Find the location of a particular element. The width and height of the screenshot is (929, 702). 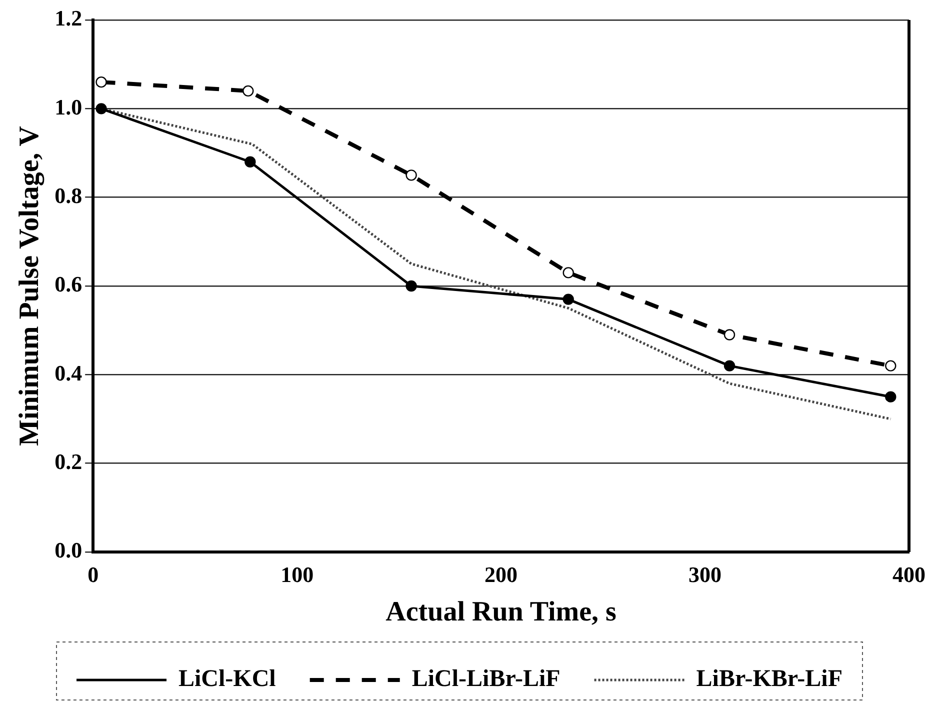

y-tick-label: 0.4 is located at coordinates (68, 373).